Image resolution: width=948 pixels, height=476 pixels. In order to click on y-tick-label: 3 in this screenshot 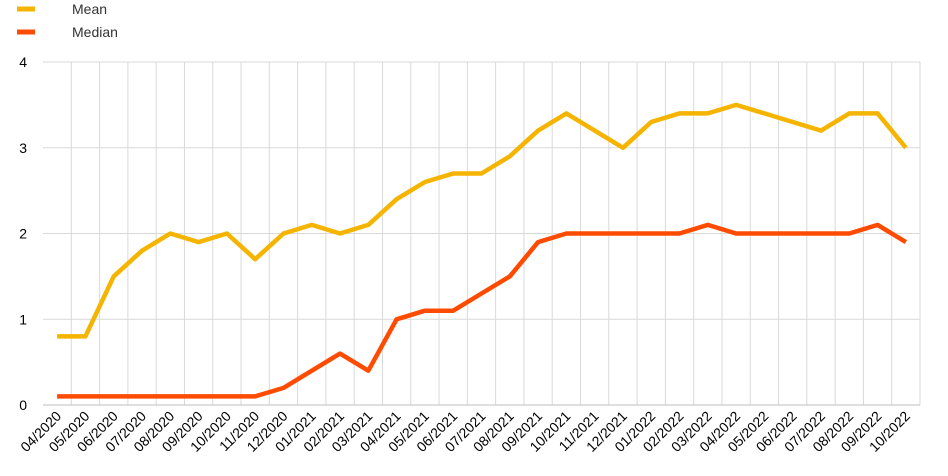, I will do `click(23, 148)`.